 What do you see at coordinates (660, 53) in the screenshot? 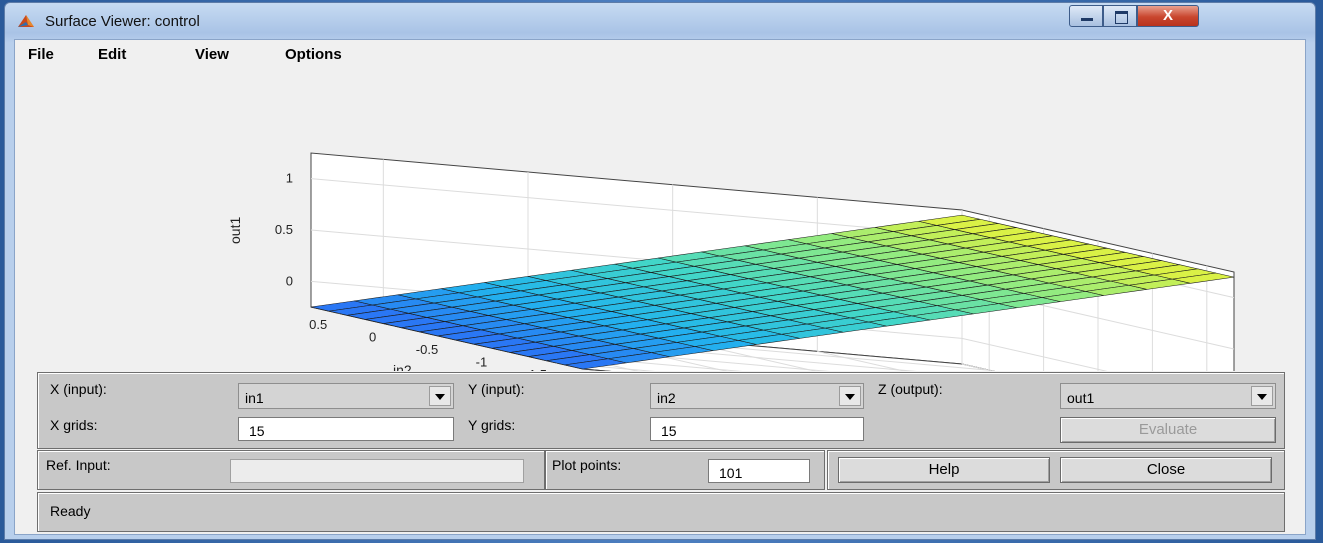
I see `menu-bar: File Edit View Options` at bounding box center [660, 53].